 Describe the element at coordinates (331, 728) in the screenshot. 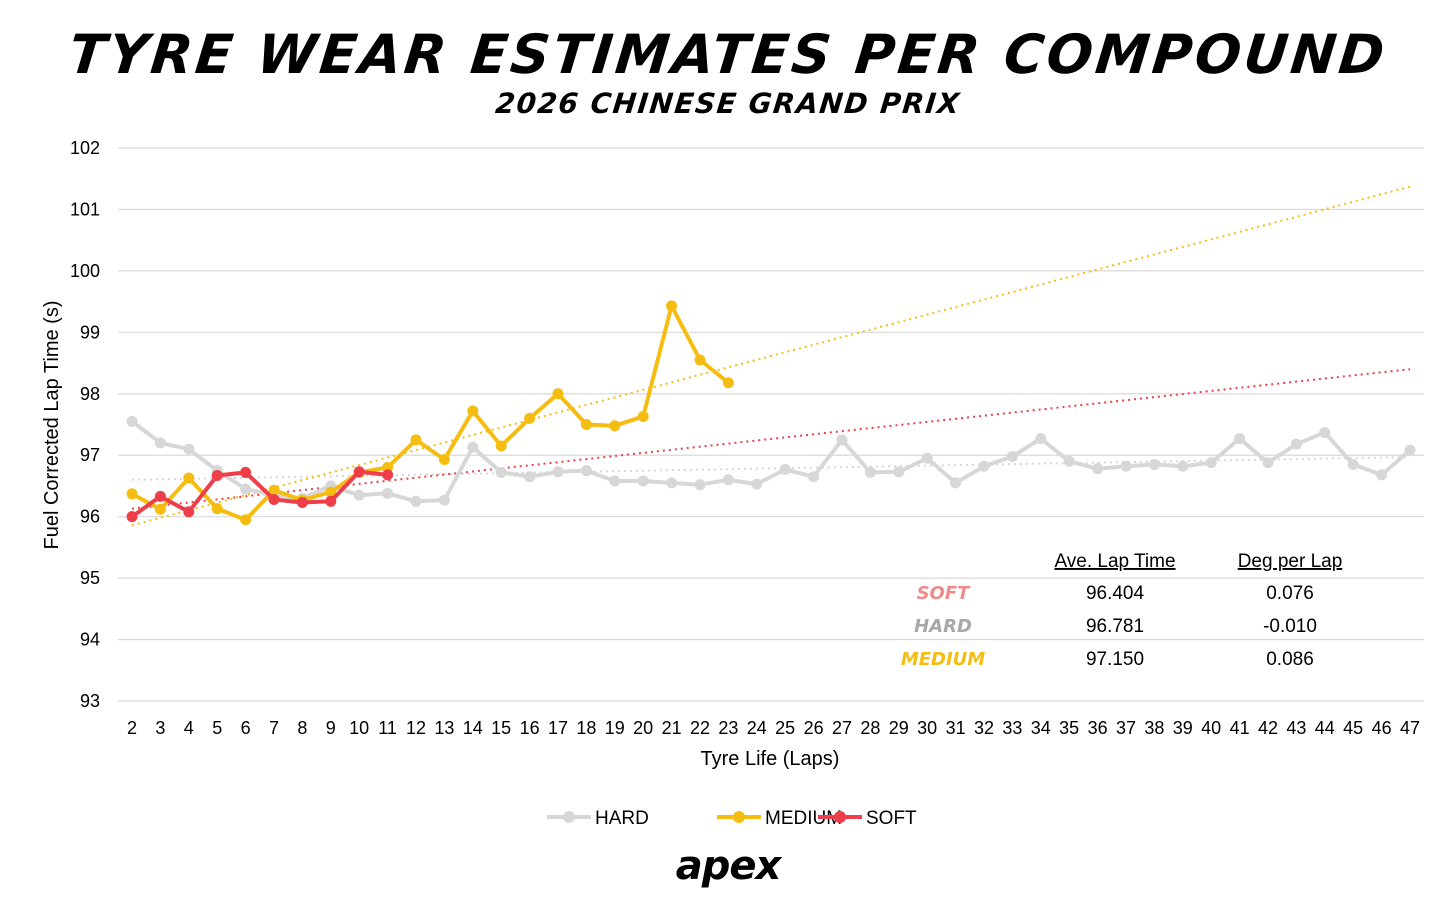

I see `x-tick-label: 9` at that location.